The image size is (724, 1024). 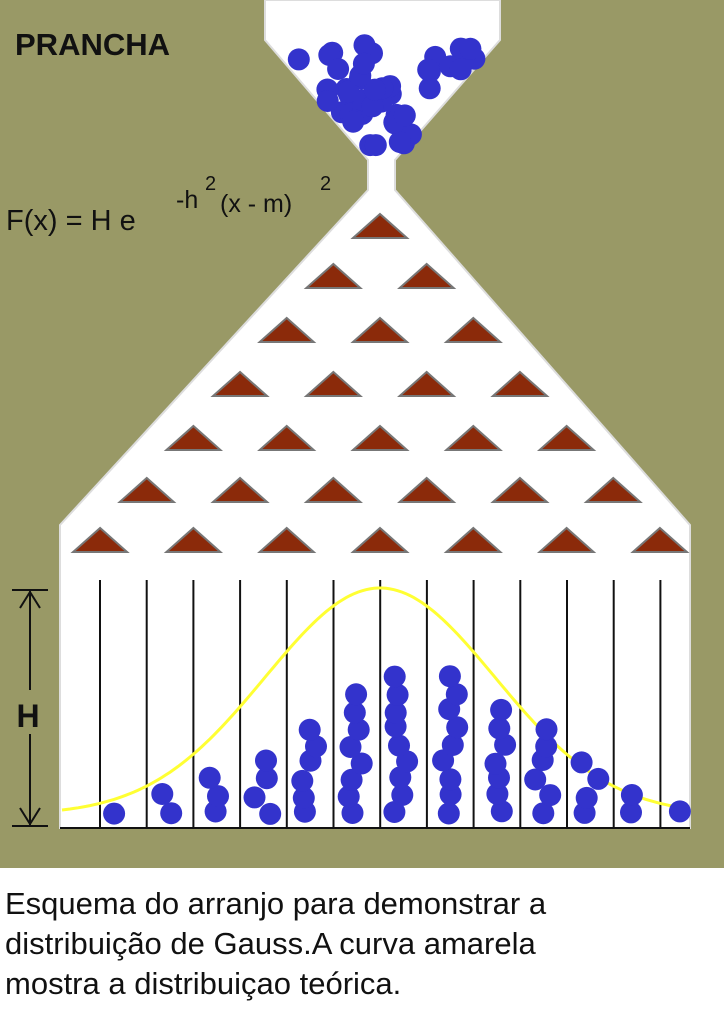 I want to click on formula-lhs: F(x) = H e, so click(x=71, y=221).